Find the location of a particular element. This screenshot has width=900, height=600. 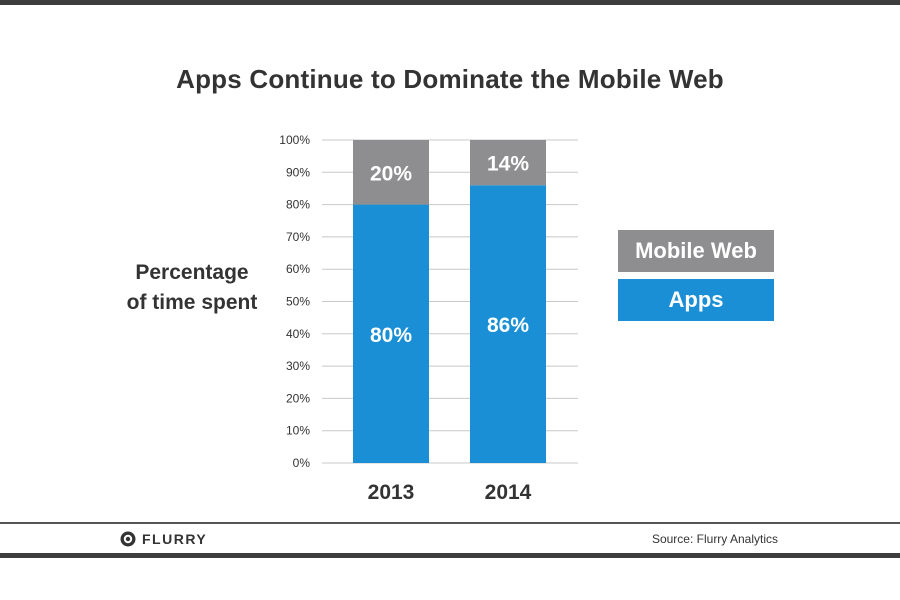

data-label: 14% is located at coordinates (508, 164).